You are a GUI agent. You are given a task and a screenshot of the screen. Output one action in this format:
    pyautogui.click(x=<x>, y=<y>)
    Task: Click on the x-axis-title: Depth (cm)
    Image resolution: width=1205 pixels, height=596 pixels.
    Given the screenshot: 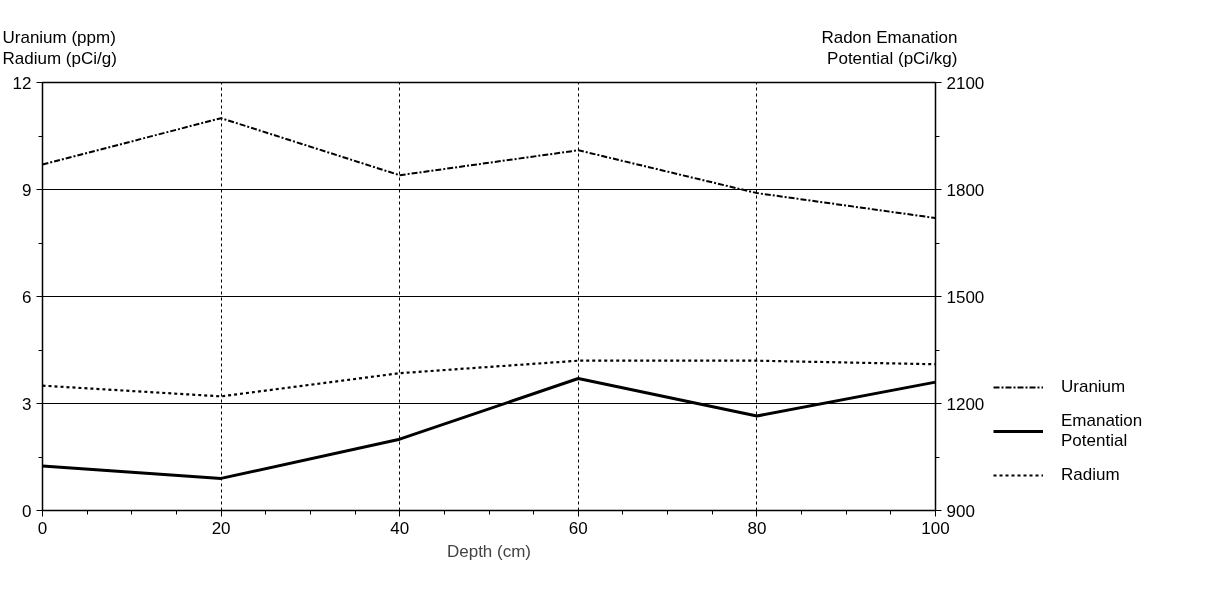 What is the action you would take?
    pyautogui.click(x=489, y=551)
    